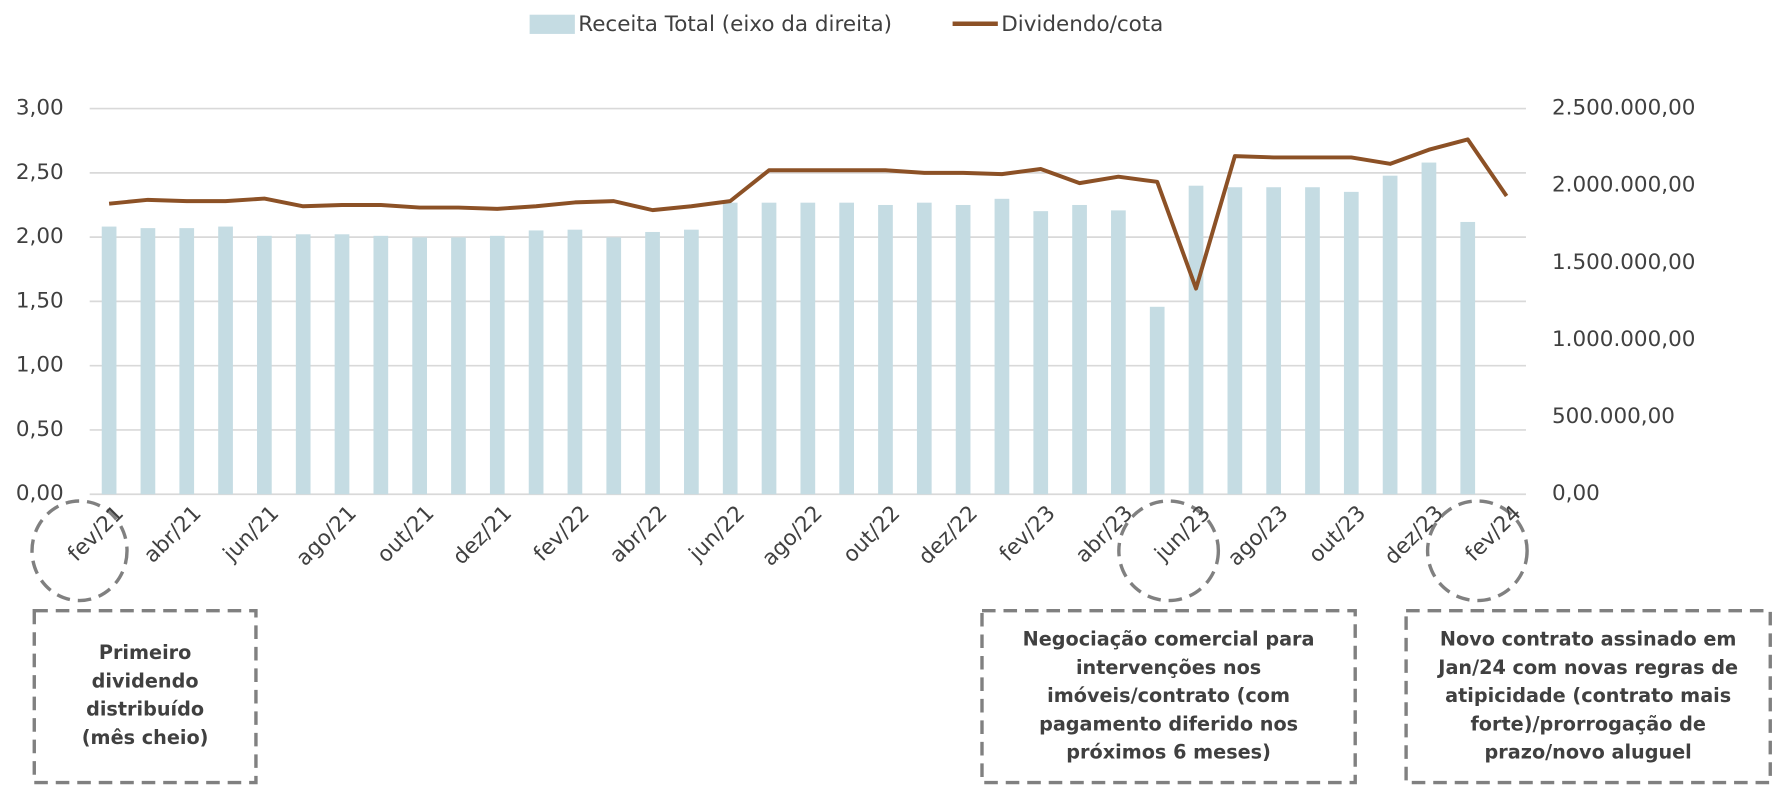 The image size is (1774, 786). I want to click on annotation-text: Primeiro, so click(145, 652).